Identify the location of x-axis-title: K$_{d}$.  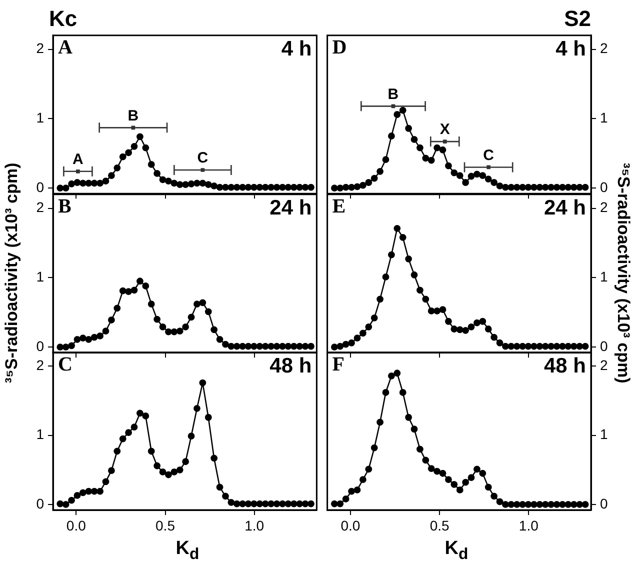
(187, 551).